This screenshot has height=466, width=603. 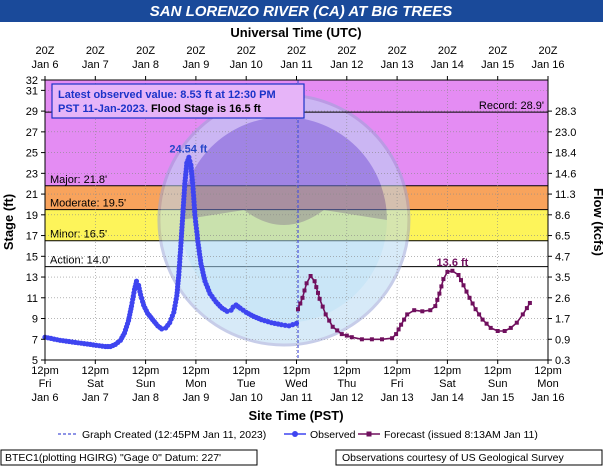 What do you see at coordinates (246, 65) in the screenshot?
I see `top-tick-label-date: Jan 10` at bounding box center [246, 65].